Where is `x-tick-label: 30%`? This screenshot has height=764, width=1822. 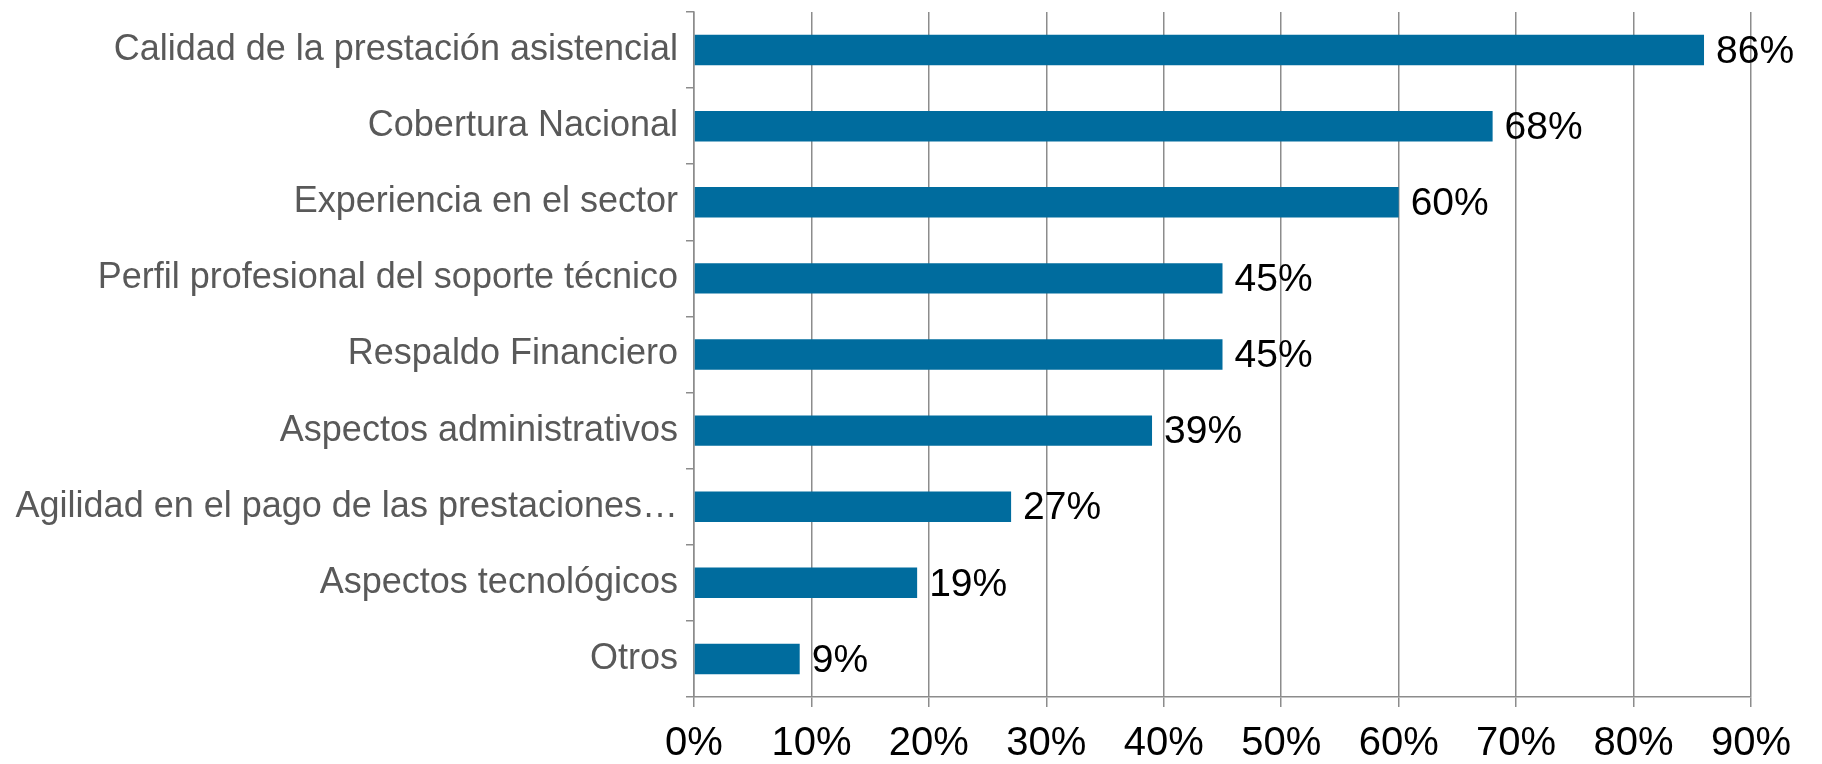 x-tick-label: 30% is located at coordinates (1046, 741).